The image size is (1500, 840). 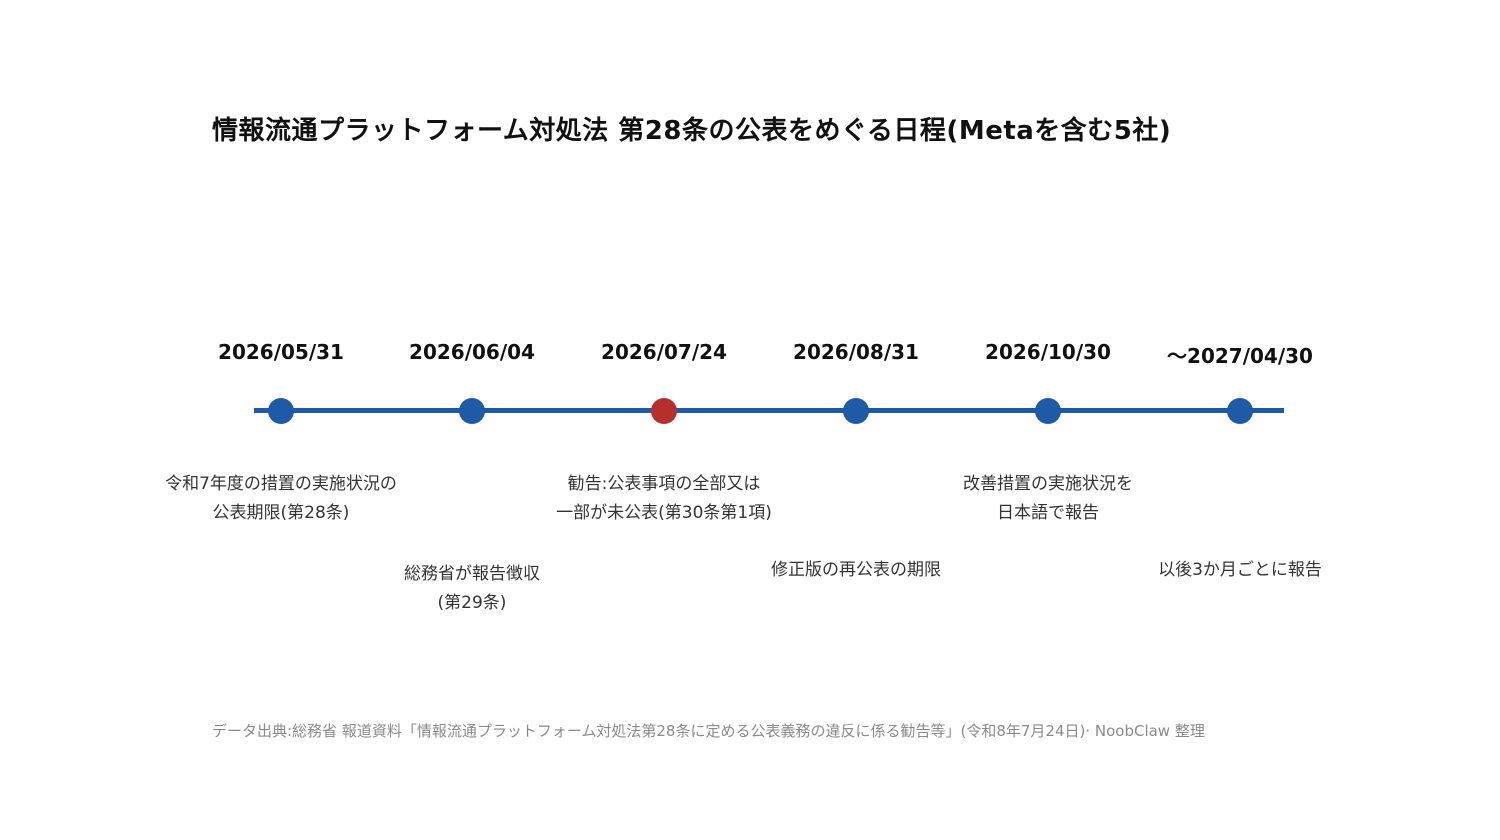 I want to click on milestone-description-1: 令和7年度の措置の実施状況の 公表期限(第28条), so click(x=281, y=499).